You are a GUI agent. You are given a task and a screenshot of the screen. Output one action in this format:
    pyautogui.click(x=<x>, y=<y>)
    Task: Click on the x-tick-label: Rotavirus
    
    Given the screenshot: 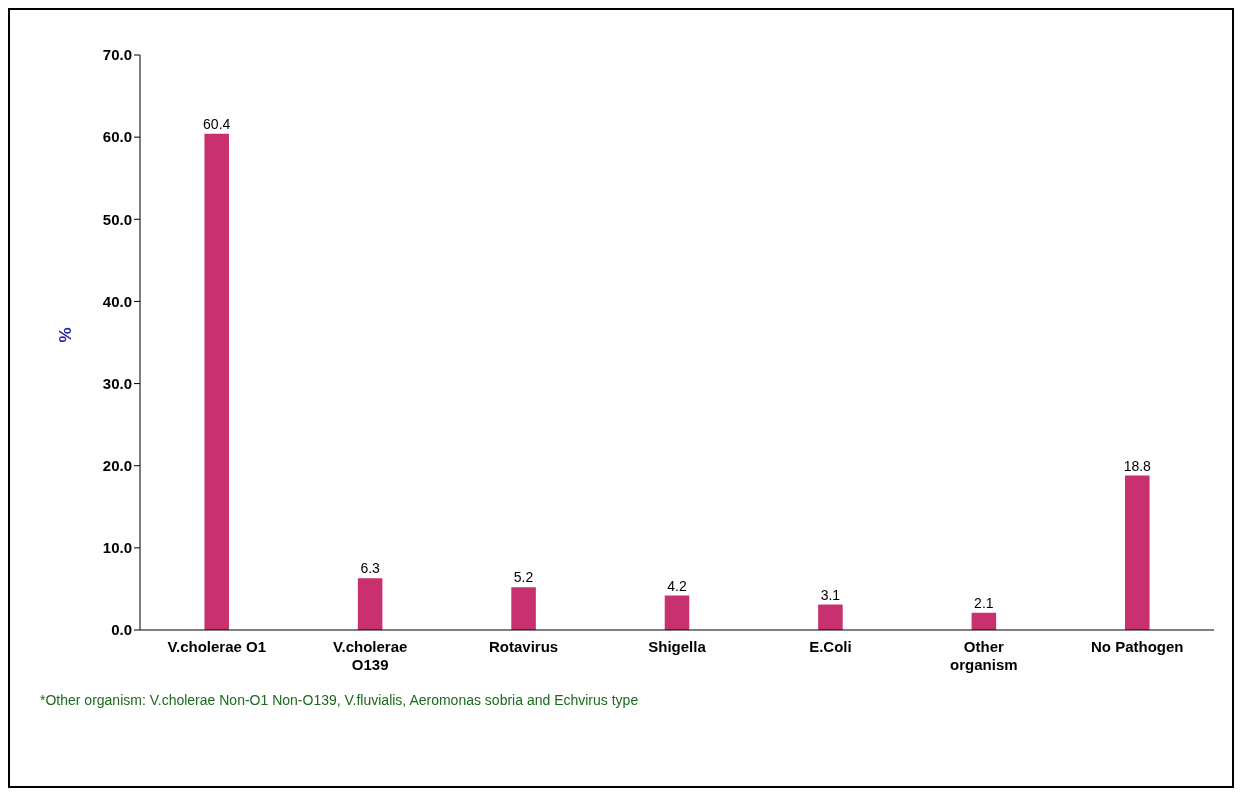 What is the action you would take?
    pyautogui.click(x=523, y=646)
    